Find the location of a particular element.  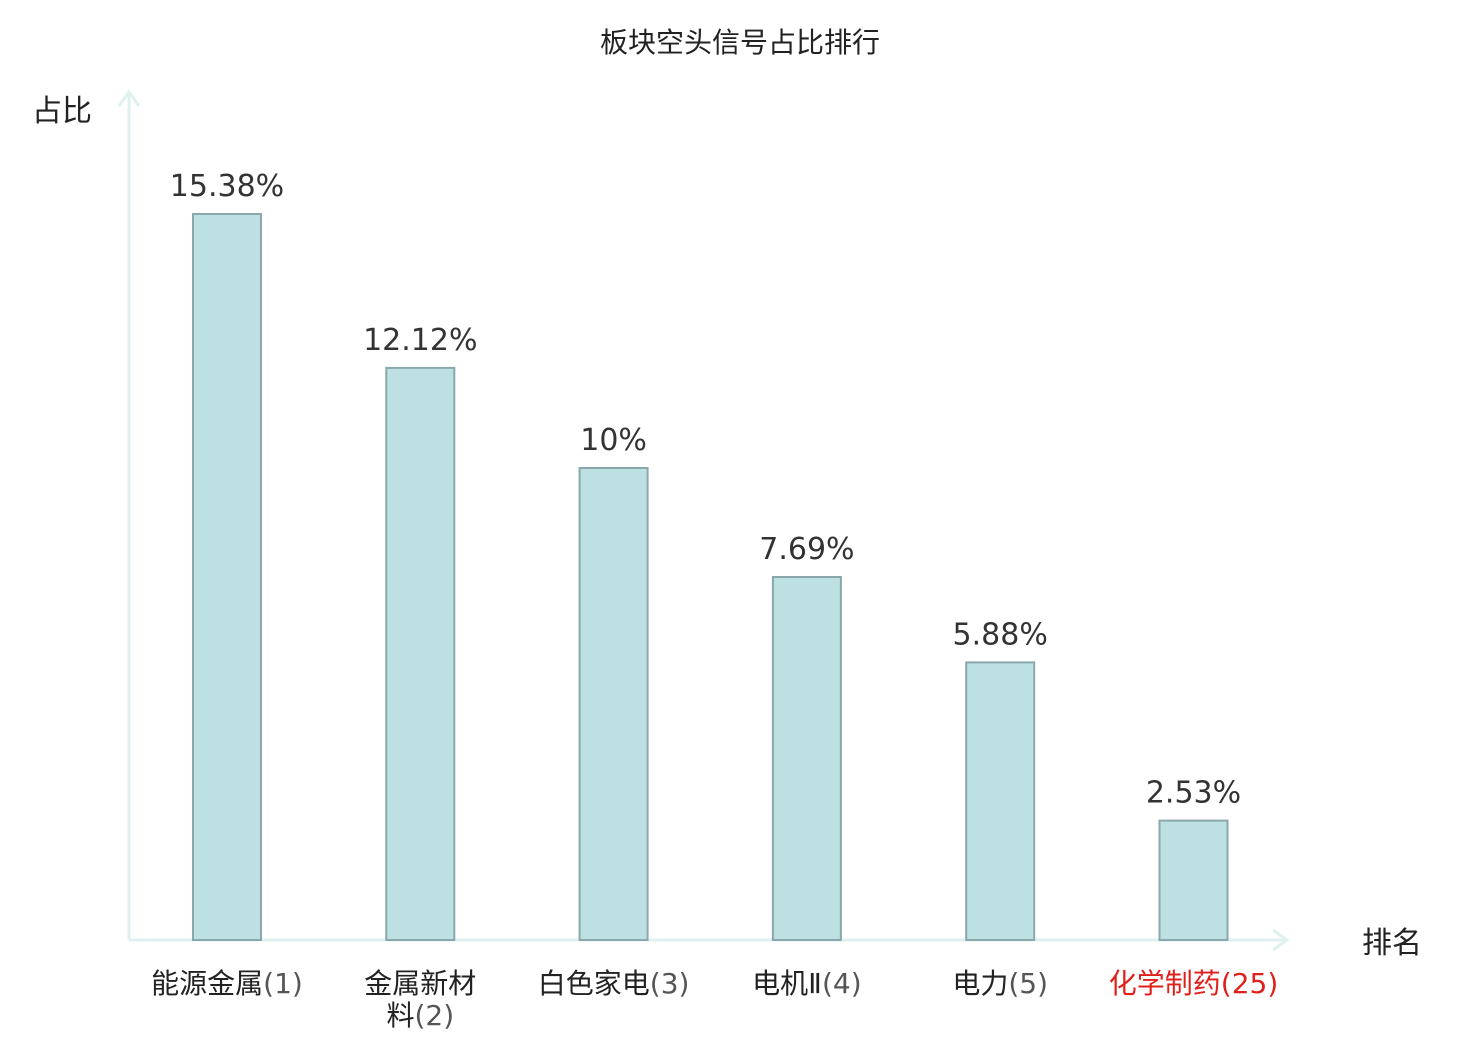

value-label-2: 12.12% is located at coordinates (420, 340).